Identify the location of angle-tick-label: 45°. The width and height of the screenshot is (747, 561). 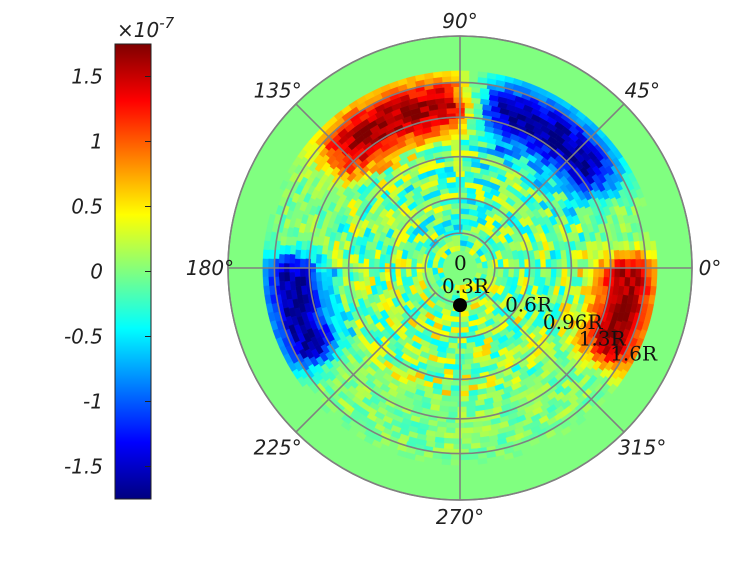
(642, 91).